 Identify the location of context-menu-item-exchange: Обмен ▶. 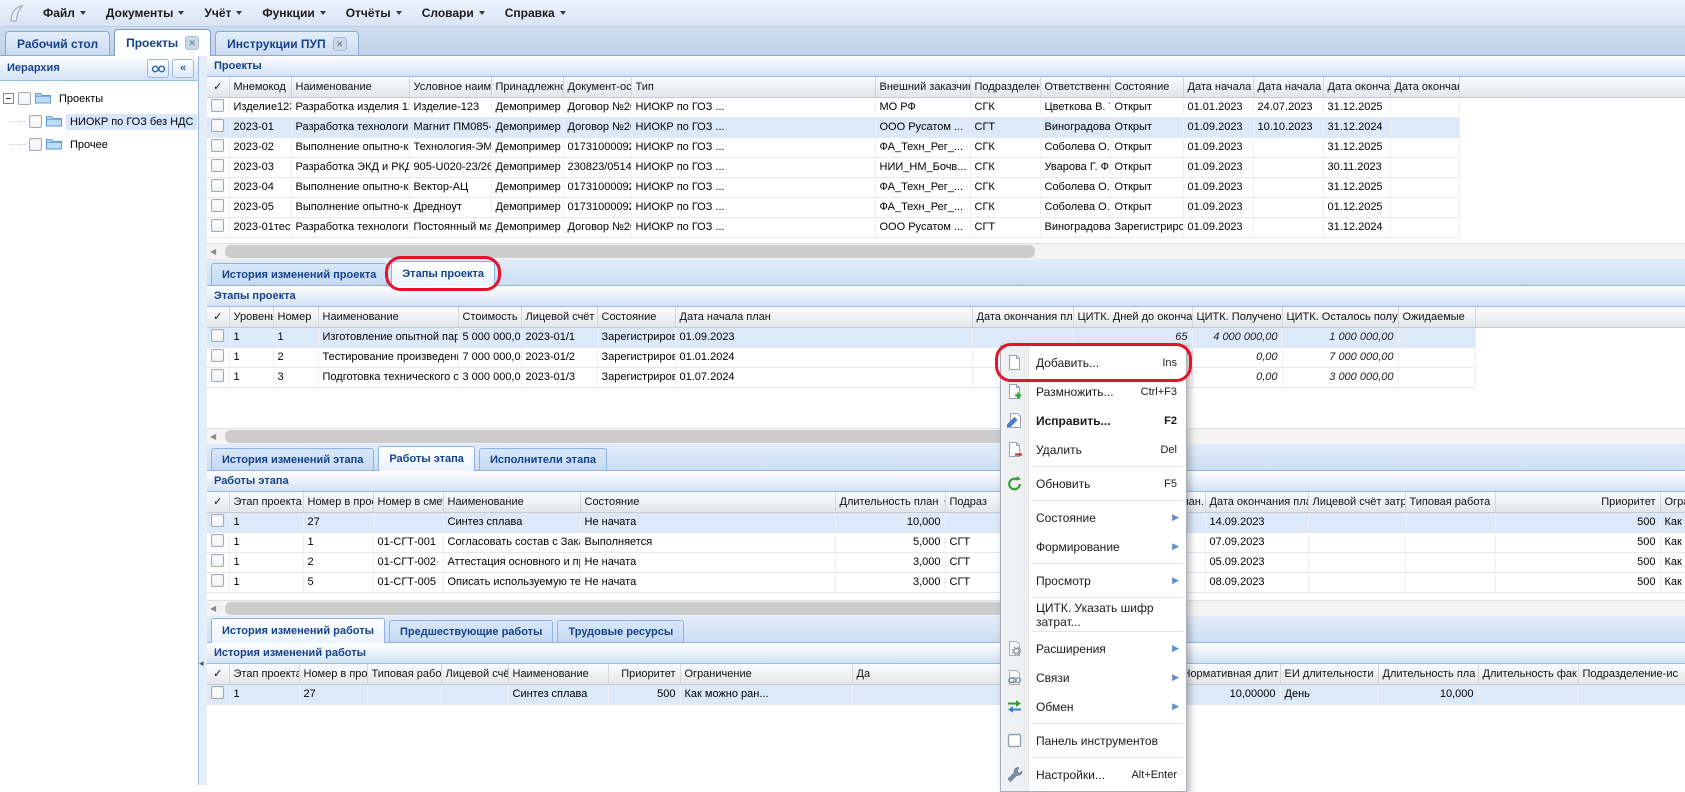
(1093, 706).